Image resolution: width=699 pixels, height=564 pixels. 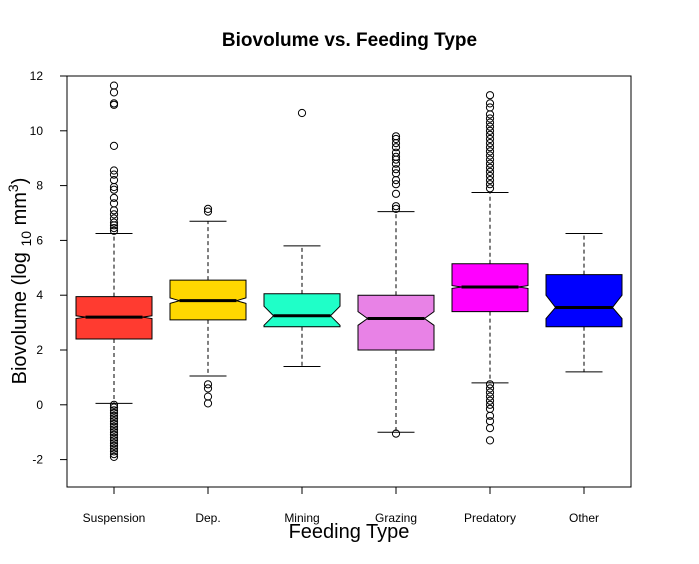 What do you see at coordinates (207, 518) in the screenshot?
I see `x-tick-label: Dep.` at bounding box center [207, 518].